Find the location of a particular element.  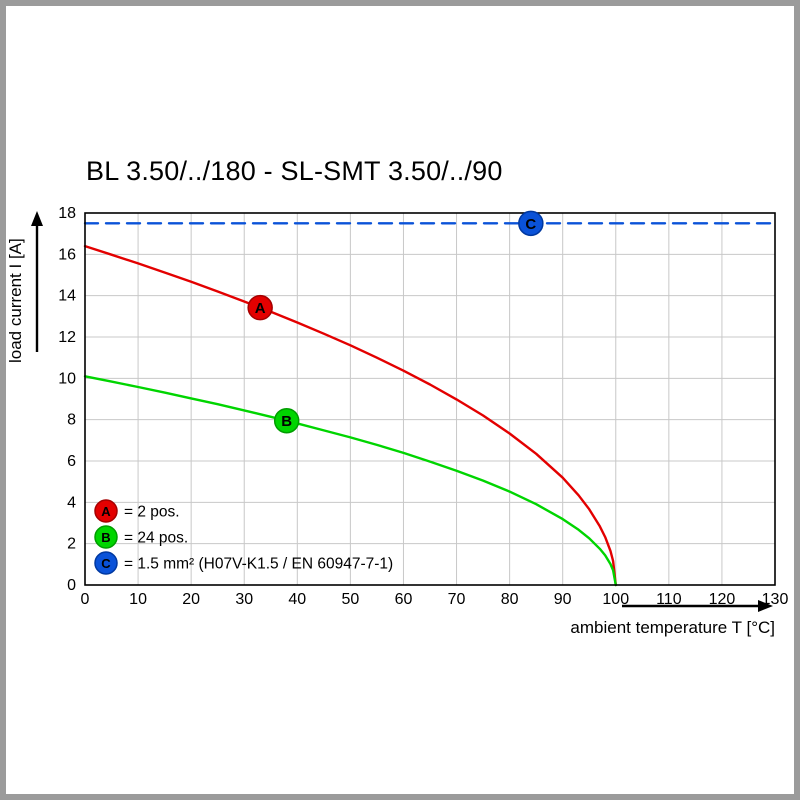

legend-item-B: B = 24 pos. is located at coordinates (141, 537).